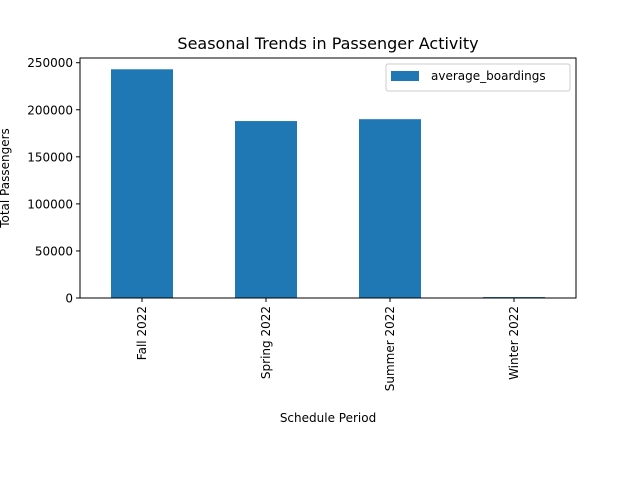  I want to click on y-tick-label: 0, so click(69, 299).